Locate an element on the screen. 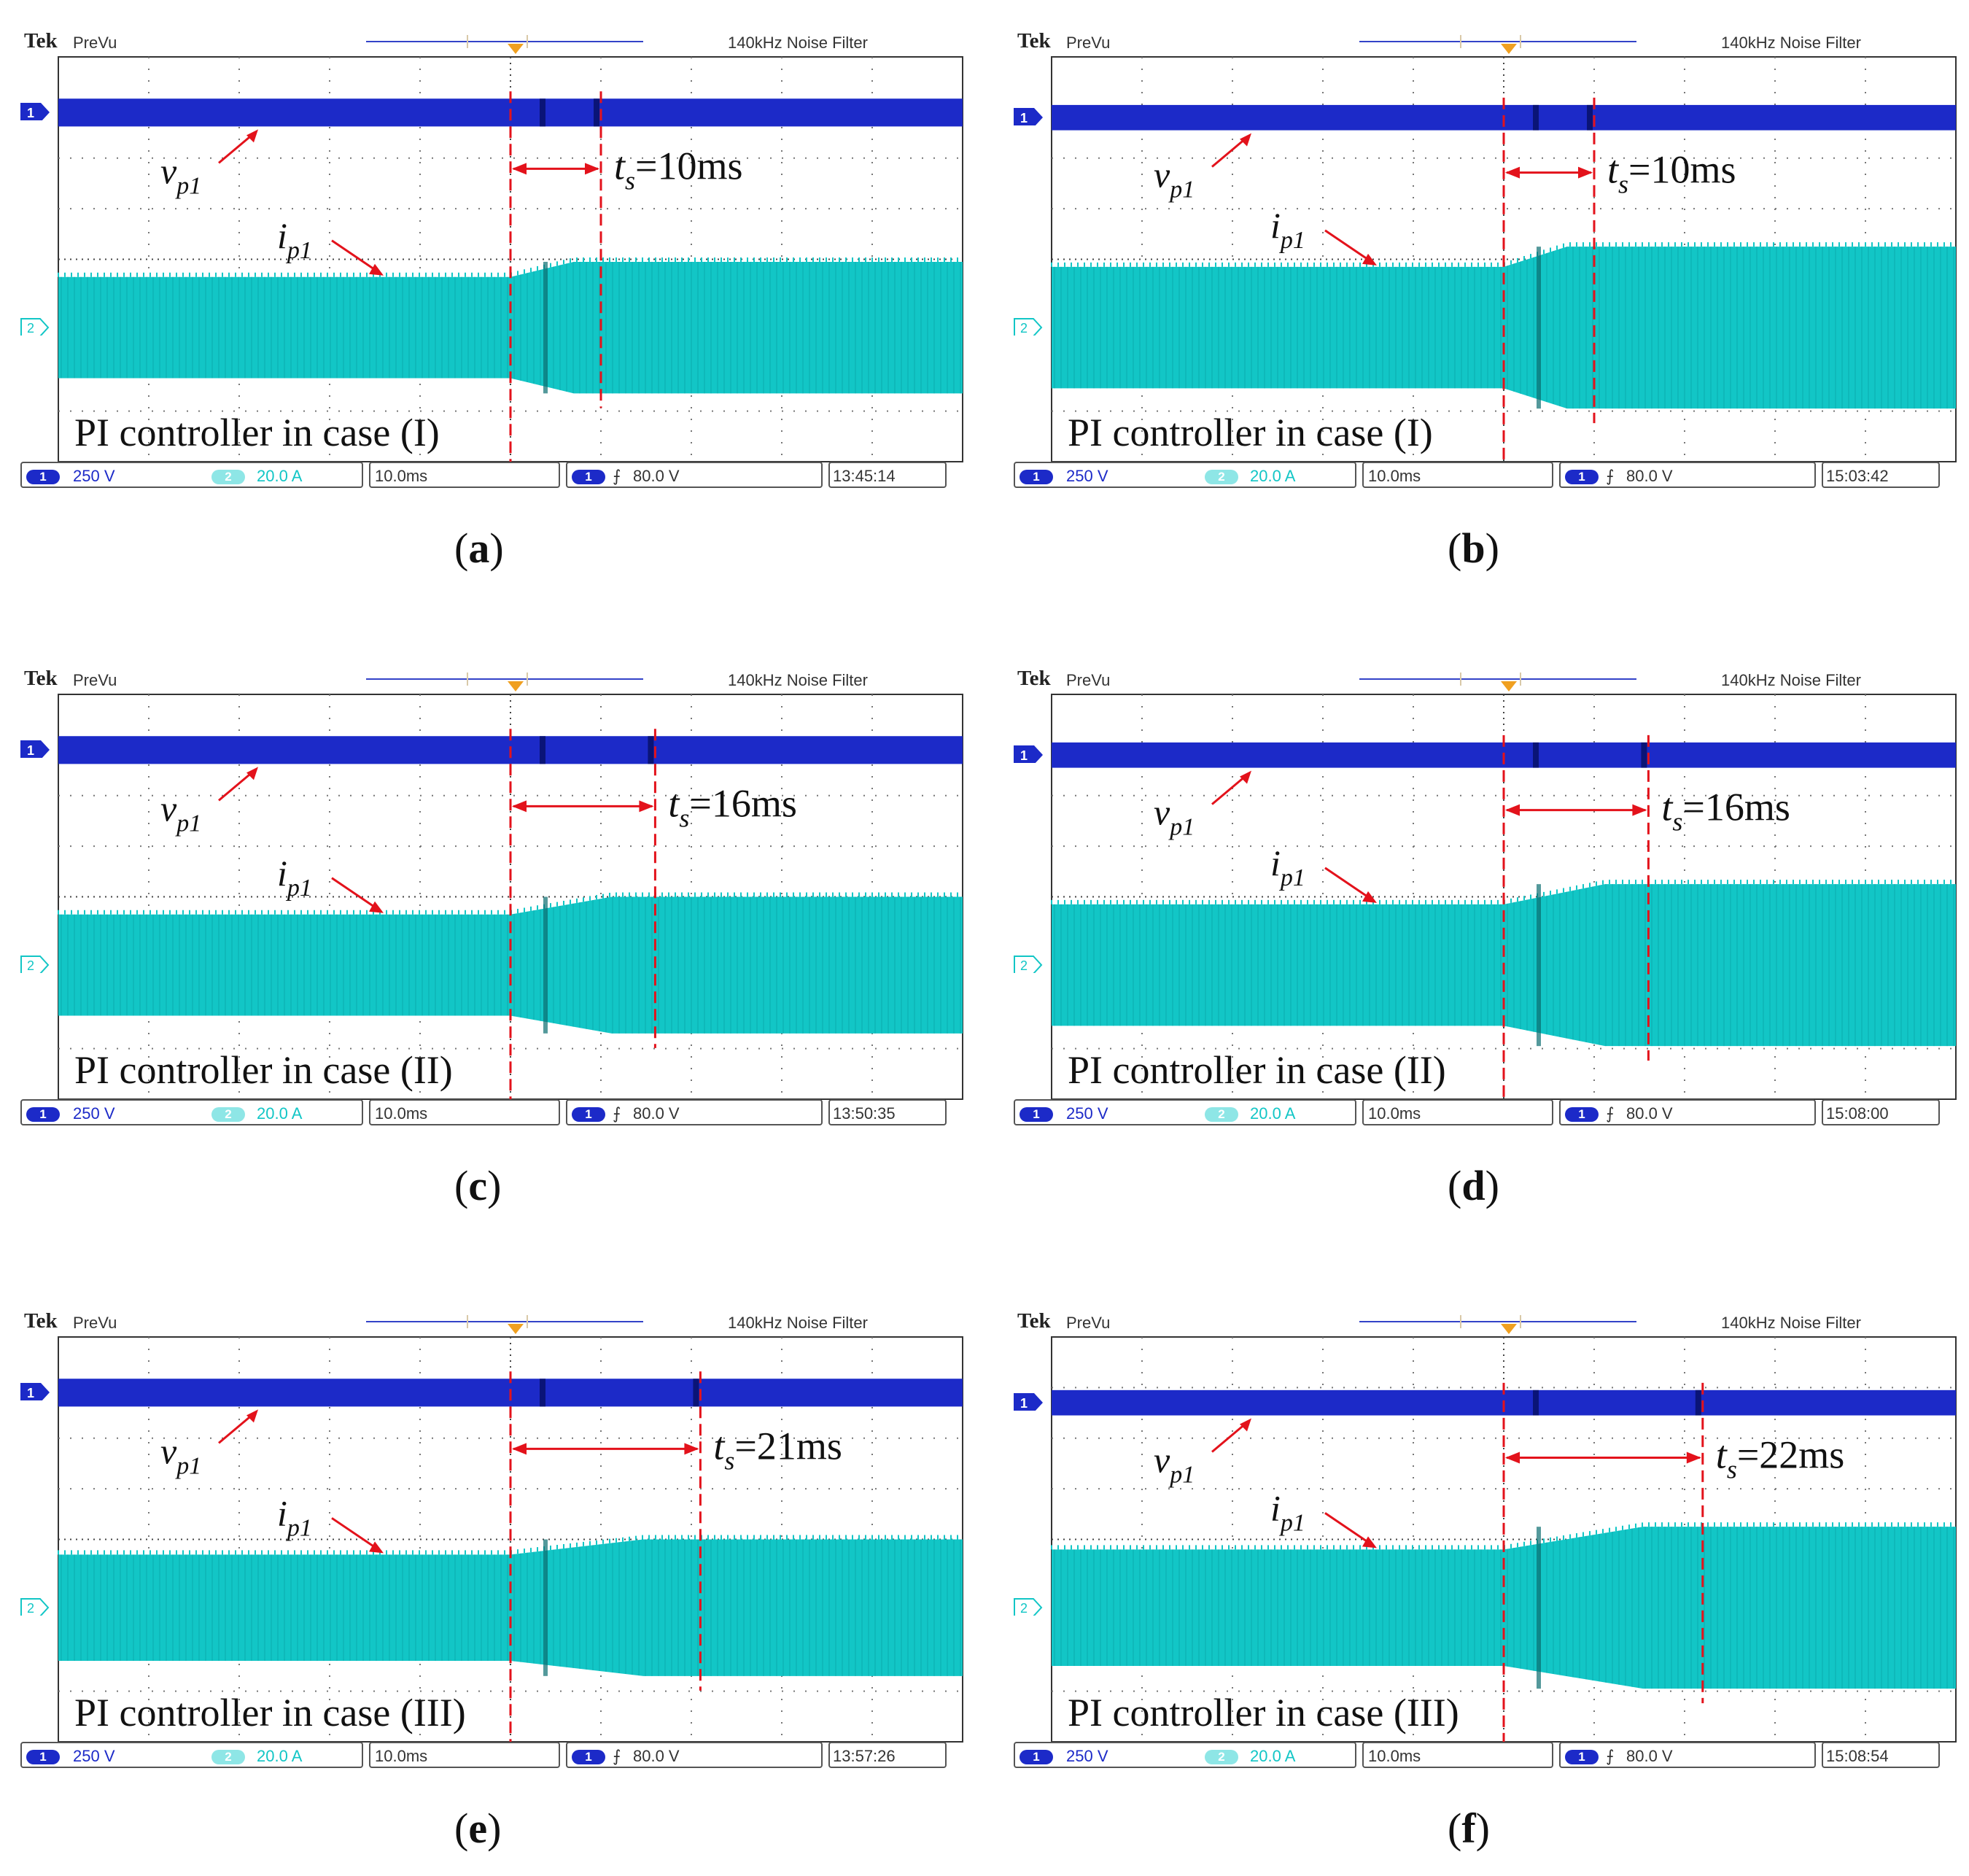 The height and width of the screenshot is (1876, 1969). brand-label: Tek is located at coordinates (41, 1321).